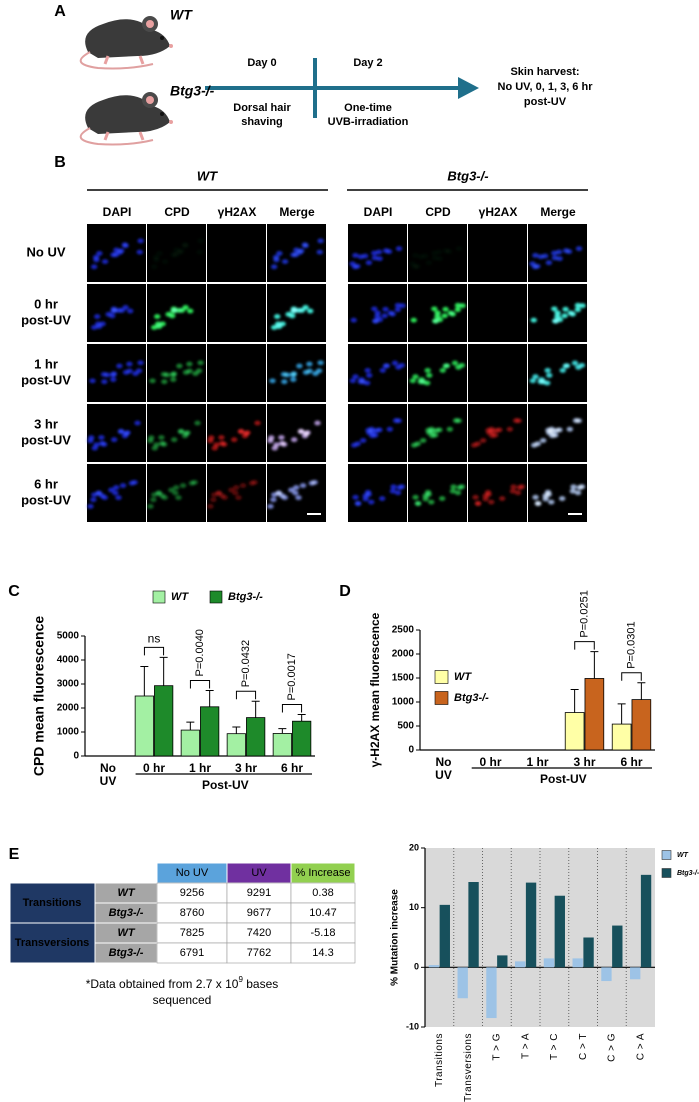  I want to click on x-tick-label: 3 hr, so click(584, 762).